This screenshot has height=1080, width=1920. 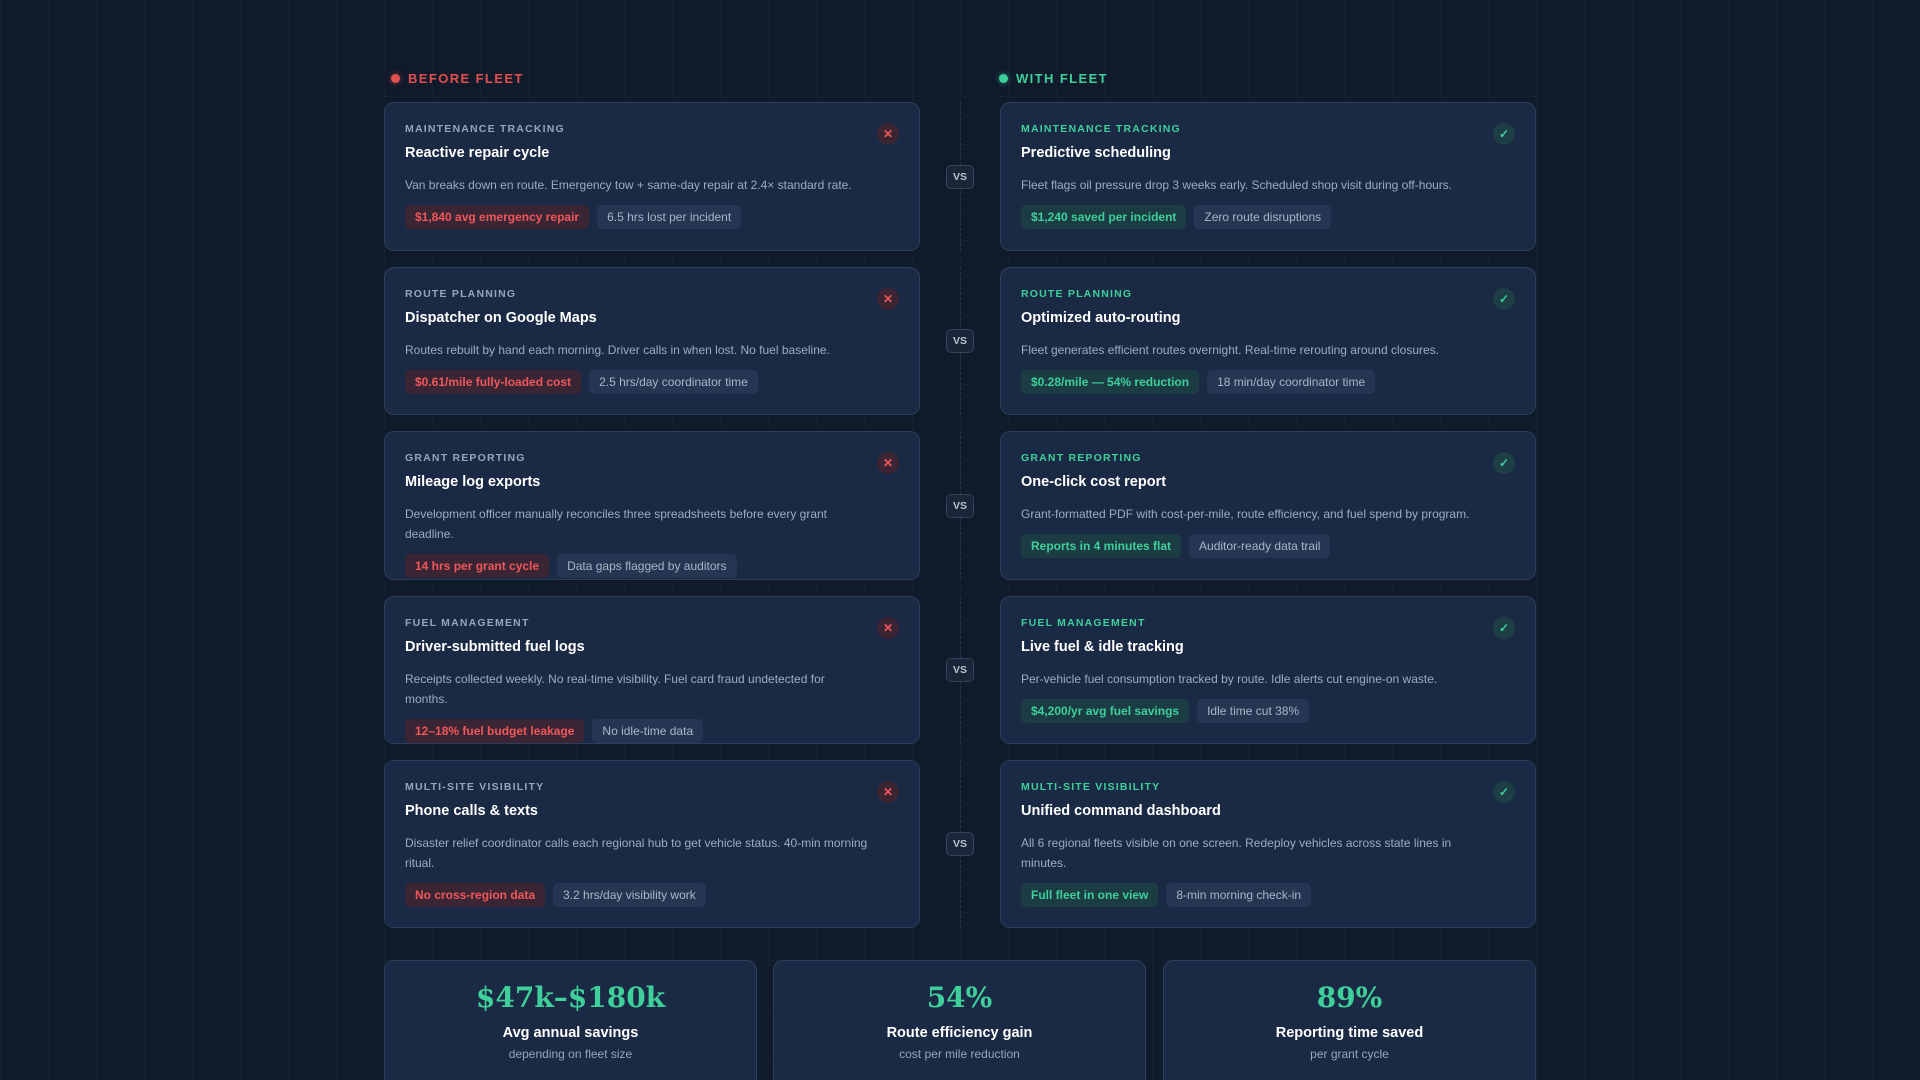 What do you see at coordinates (1105, 711) in the screenshot?
I see `savings-badge: $4,200/yr avg fuel savings` at bounding box center [1105, 711].